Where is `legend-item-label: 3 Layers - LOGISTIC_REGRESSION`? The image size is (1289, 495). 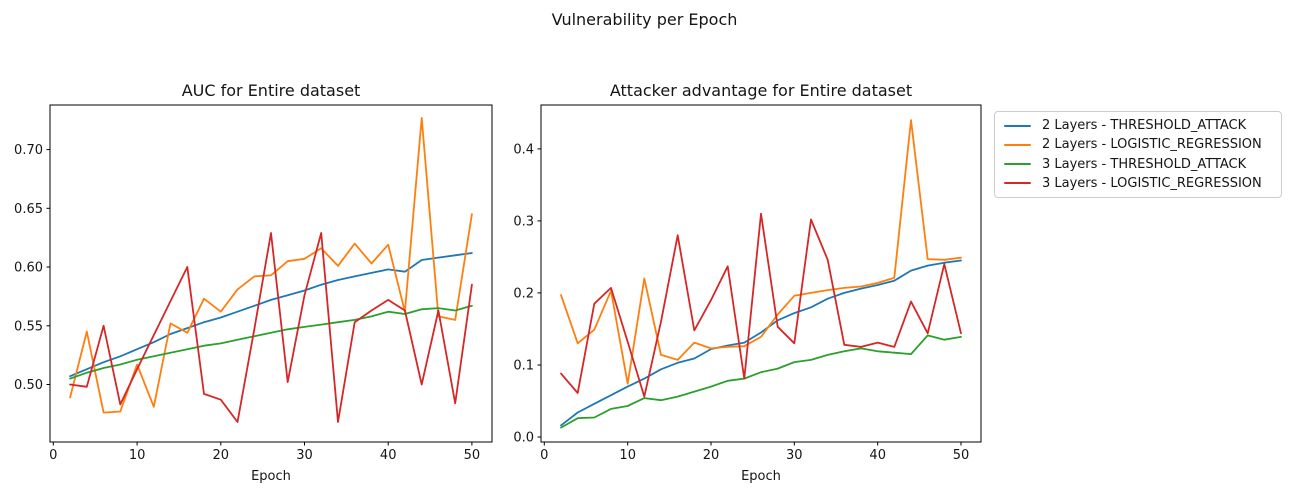 legend-item-label: 3 Layers - LOGISTIC_REGRESSION is located at coordinates (1152, 183).